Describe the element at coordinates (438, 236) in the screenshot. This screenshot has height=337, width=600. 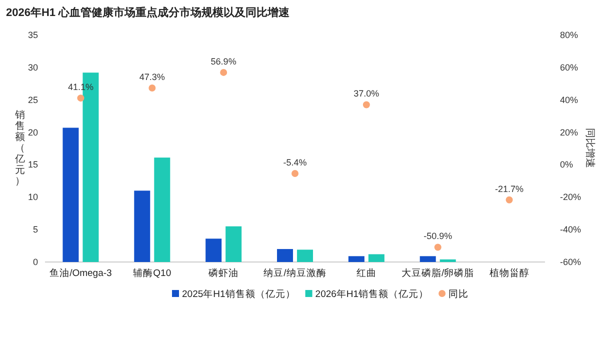
I see `data-label: -50.9%` at that location.